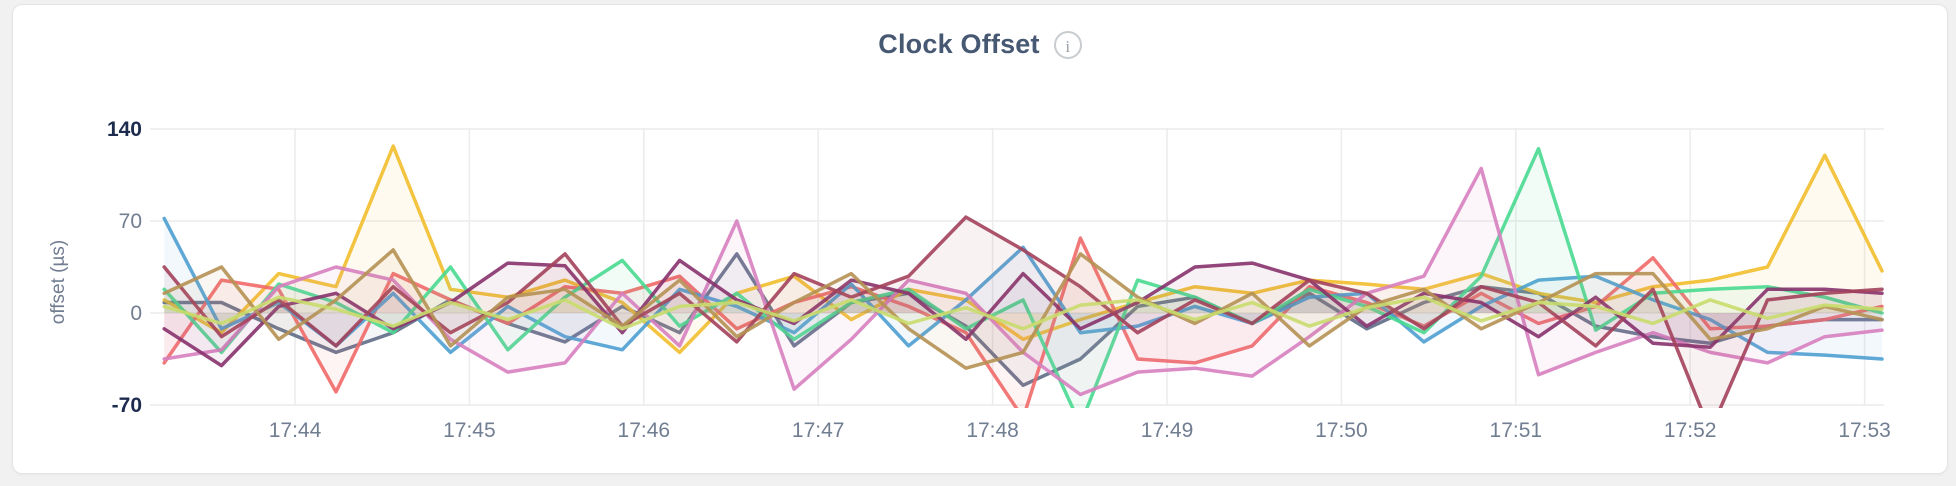 Image resolution: width=1956 pixels, height=486 pixels. I want to click on x-tick-label: 17:49, so click(1167, 430).